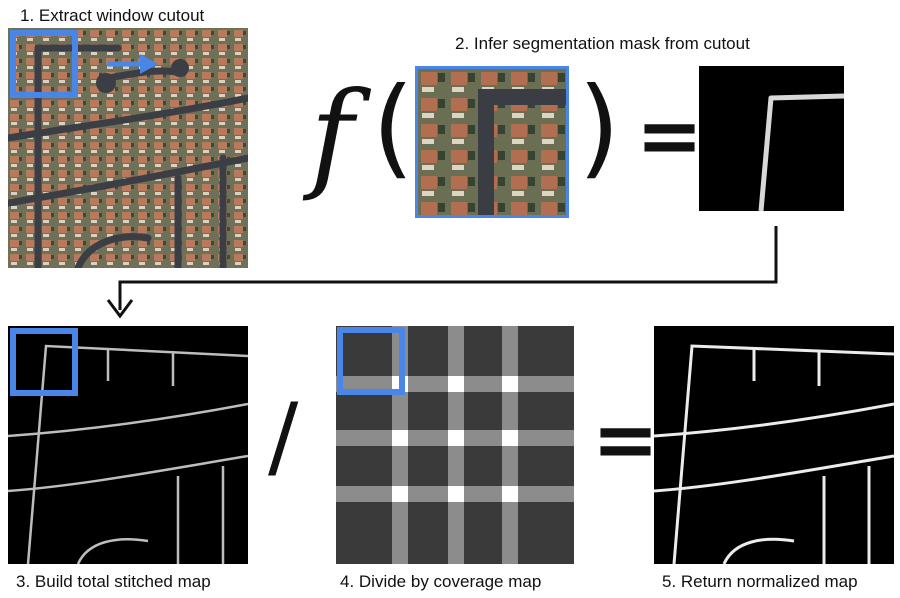 The height and width of the screenshot is (598, 900). What do you see at coordinates (670, 135) in the screenshot?
I see `equals-sign-top: =` at bounding box center [670, 135].